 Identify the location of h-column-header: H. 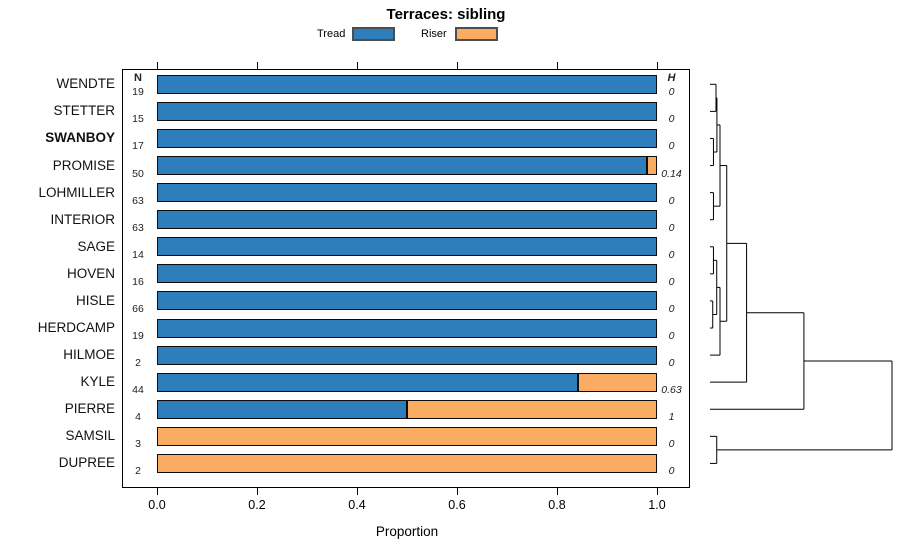
(671, 78).